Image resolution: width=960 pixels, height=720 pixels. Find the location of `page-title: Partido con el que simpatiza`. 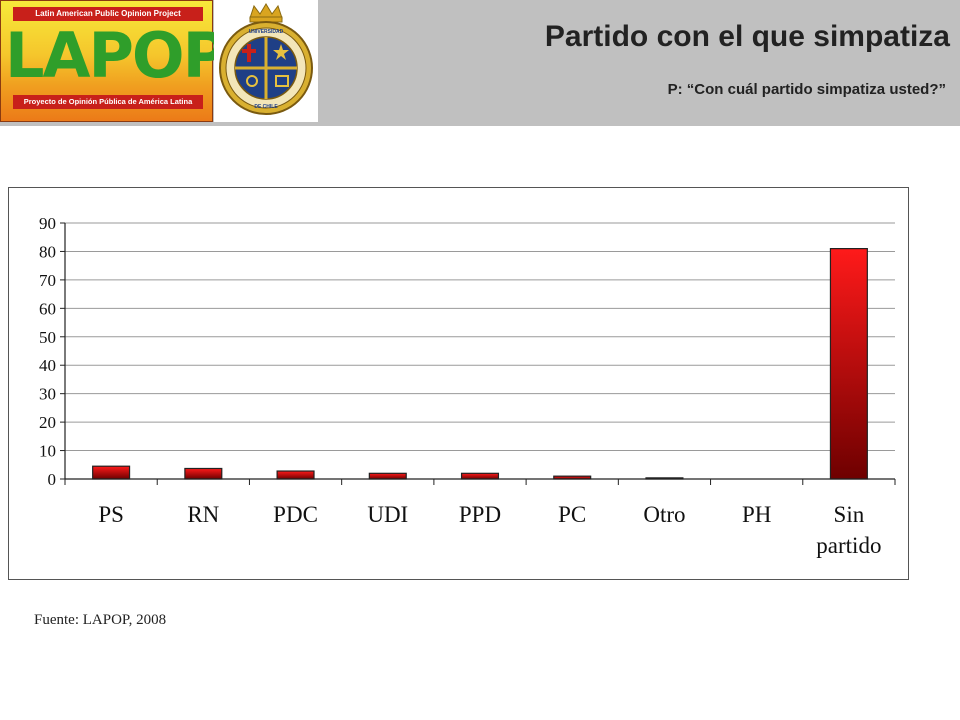

page-title: Partido con el que simpatiza is located at coordinates (747, 36).